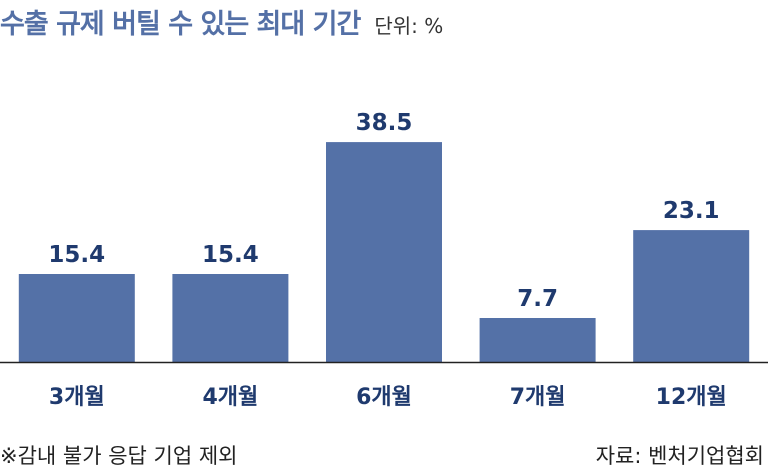  What do you see at coordinates (230, 255) in the screenshot?
I see `value-label-2: 15.4` at bounding box center [230, 255].